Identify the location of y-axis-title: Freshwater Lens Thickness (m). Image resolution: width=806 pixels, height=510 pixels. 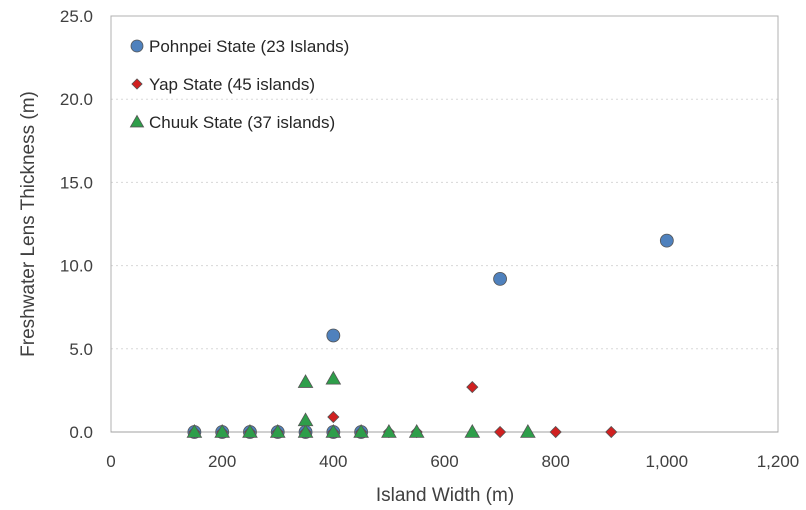
(28, 224).